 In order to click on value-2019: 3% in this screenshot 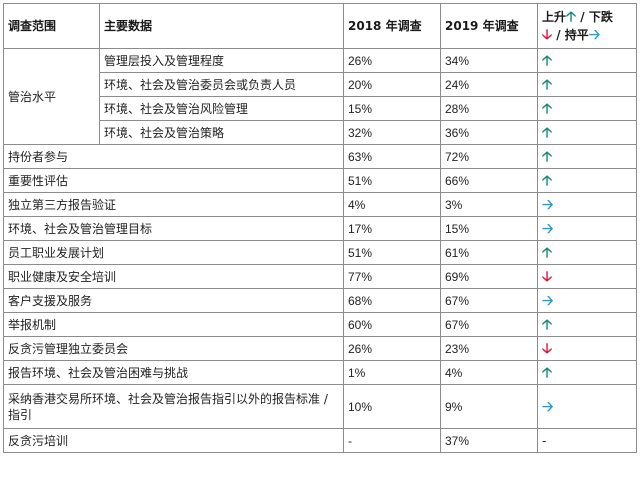, I will do `click(489, 204)`.